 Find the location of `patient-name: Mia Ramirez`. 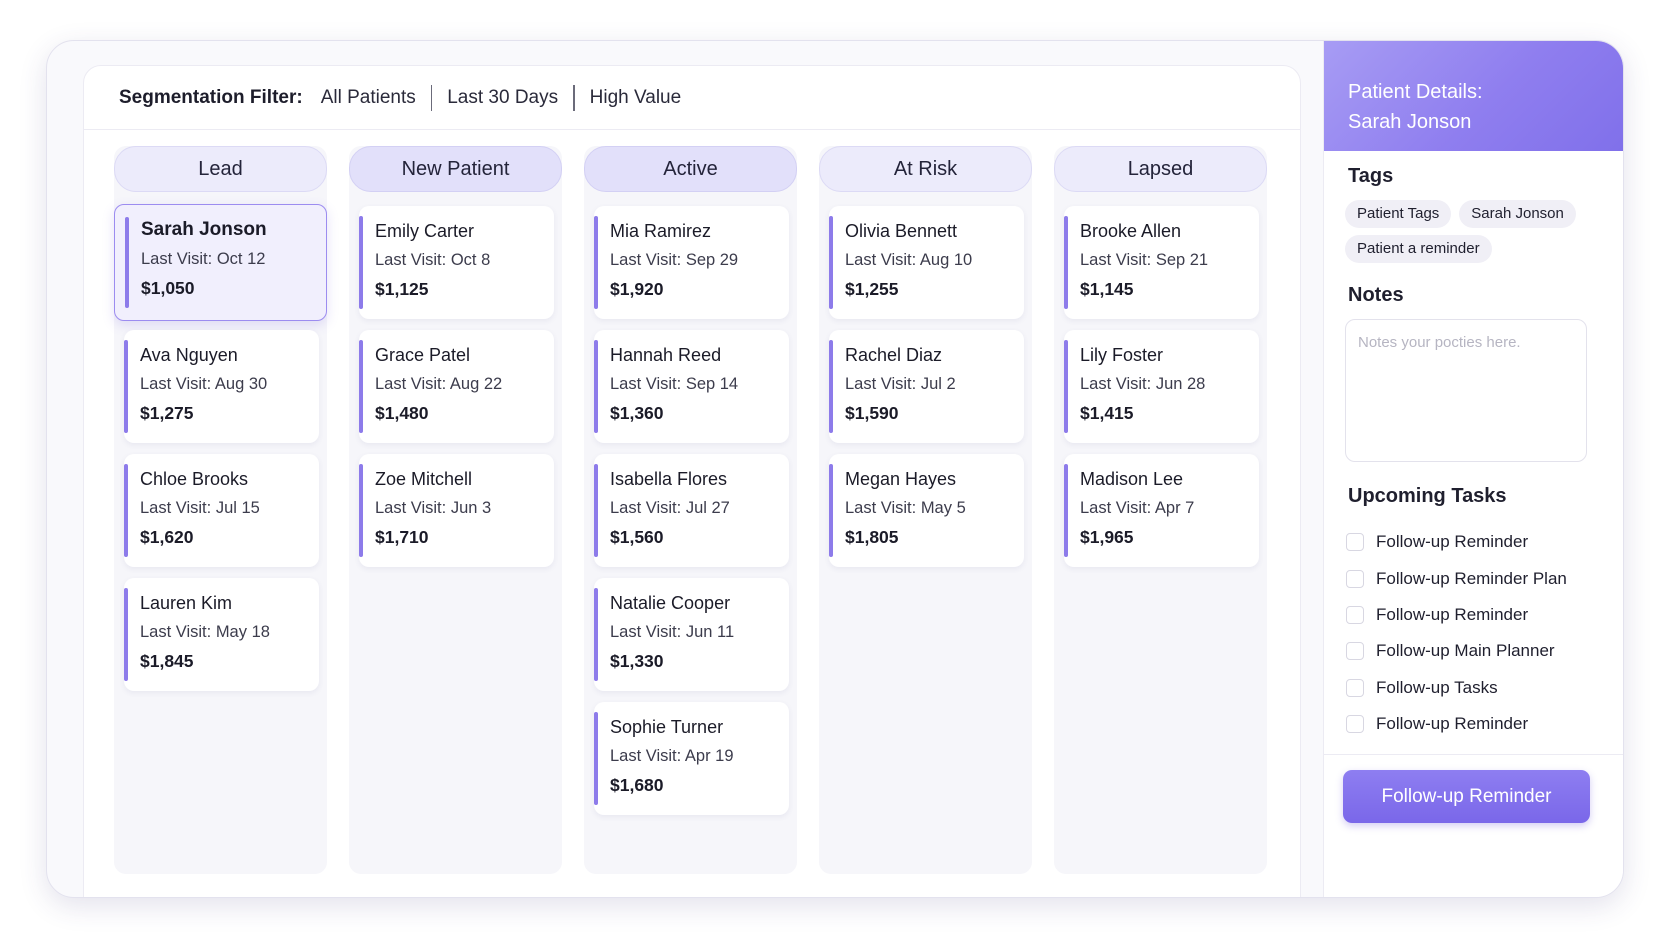

patient-name: Mia Ramirez is located at coordinates (661, 231).